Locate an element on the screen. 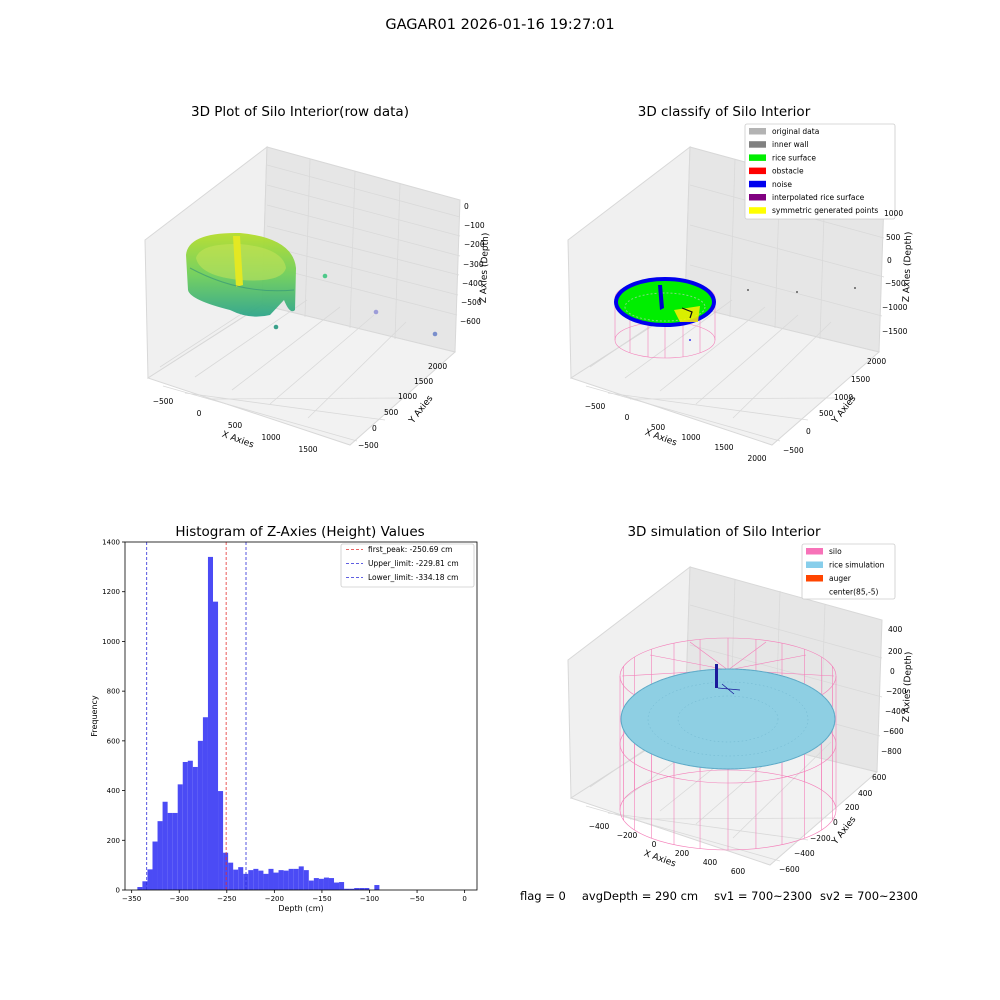 This screenshot has width=1000, height=1000. simulation-ytick: 600 is located at coordinates (879, 777).